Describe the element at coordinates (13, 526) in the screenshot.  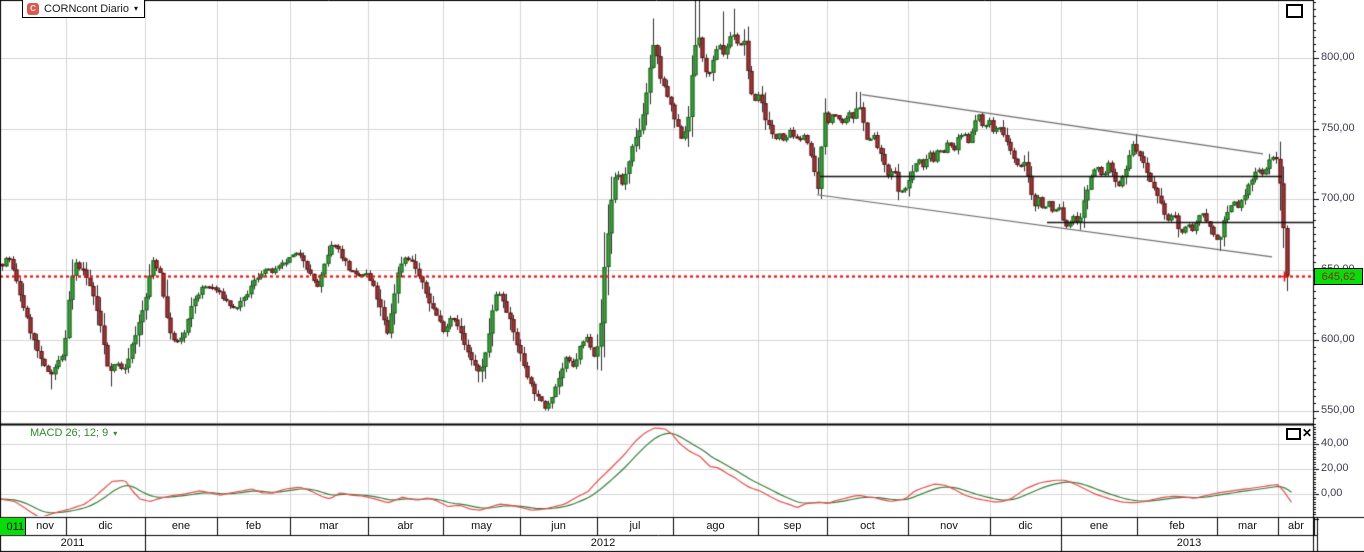
I see `current-year-highlight: 011` at that location.